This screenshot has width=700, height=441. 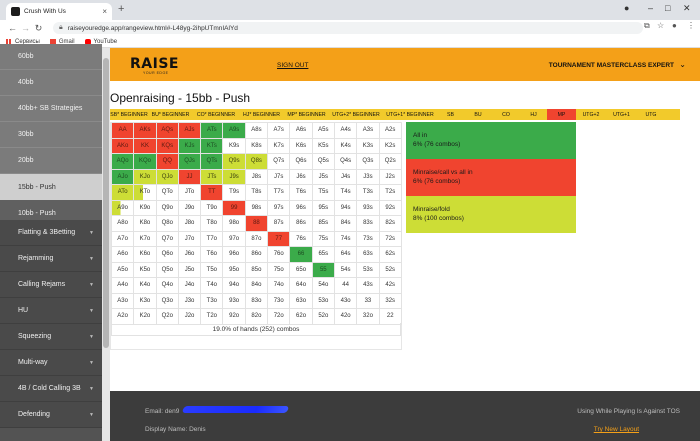 I want to click on position-tab: SB* BEGINNER, so click(x=129, y=114).